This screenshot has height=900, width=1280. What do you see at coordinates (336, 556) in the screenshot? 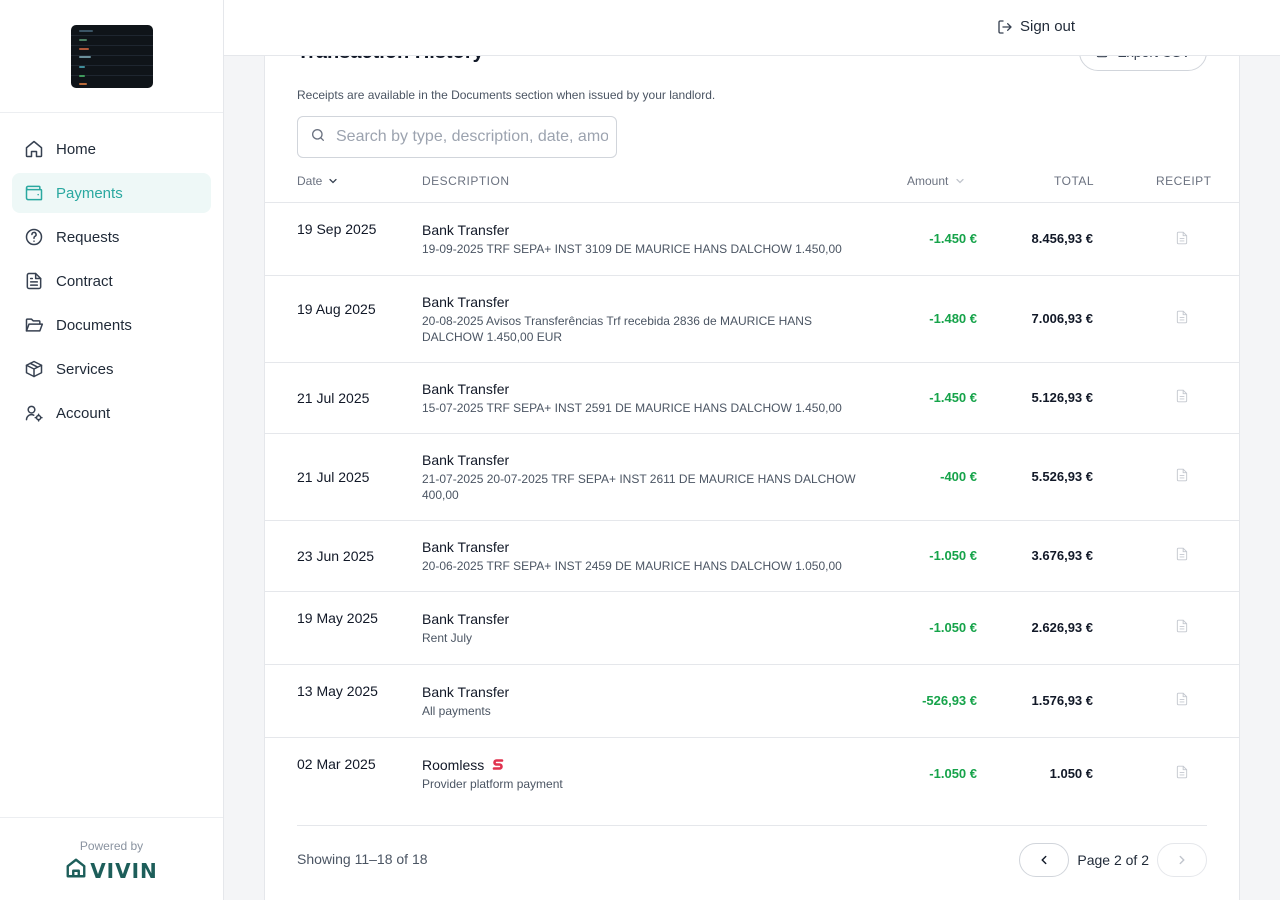
I see `row-date: 23 Jun 2025` at bounding box center [336, 556].